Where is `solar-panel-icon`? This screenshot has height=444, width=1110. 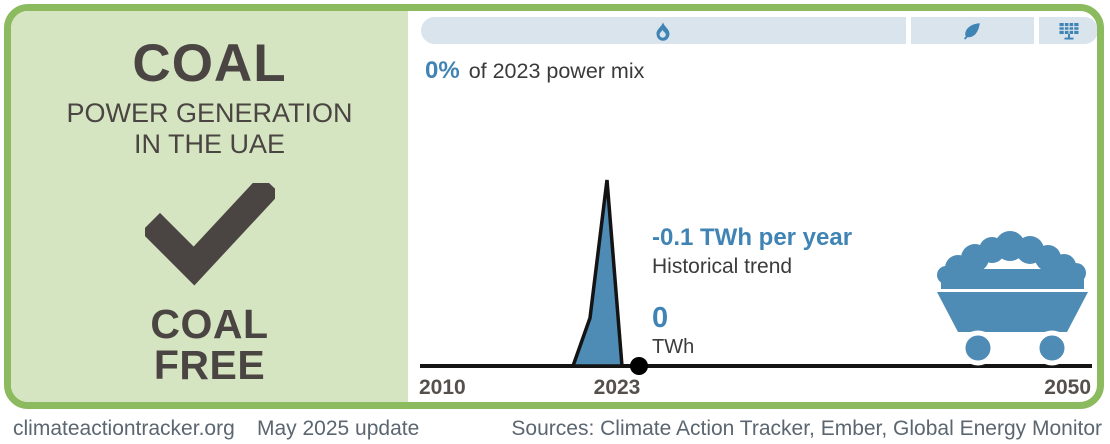
solar-panel-icon is located at coordinates (1069, 30).